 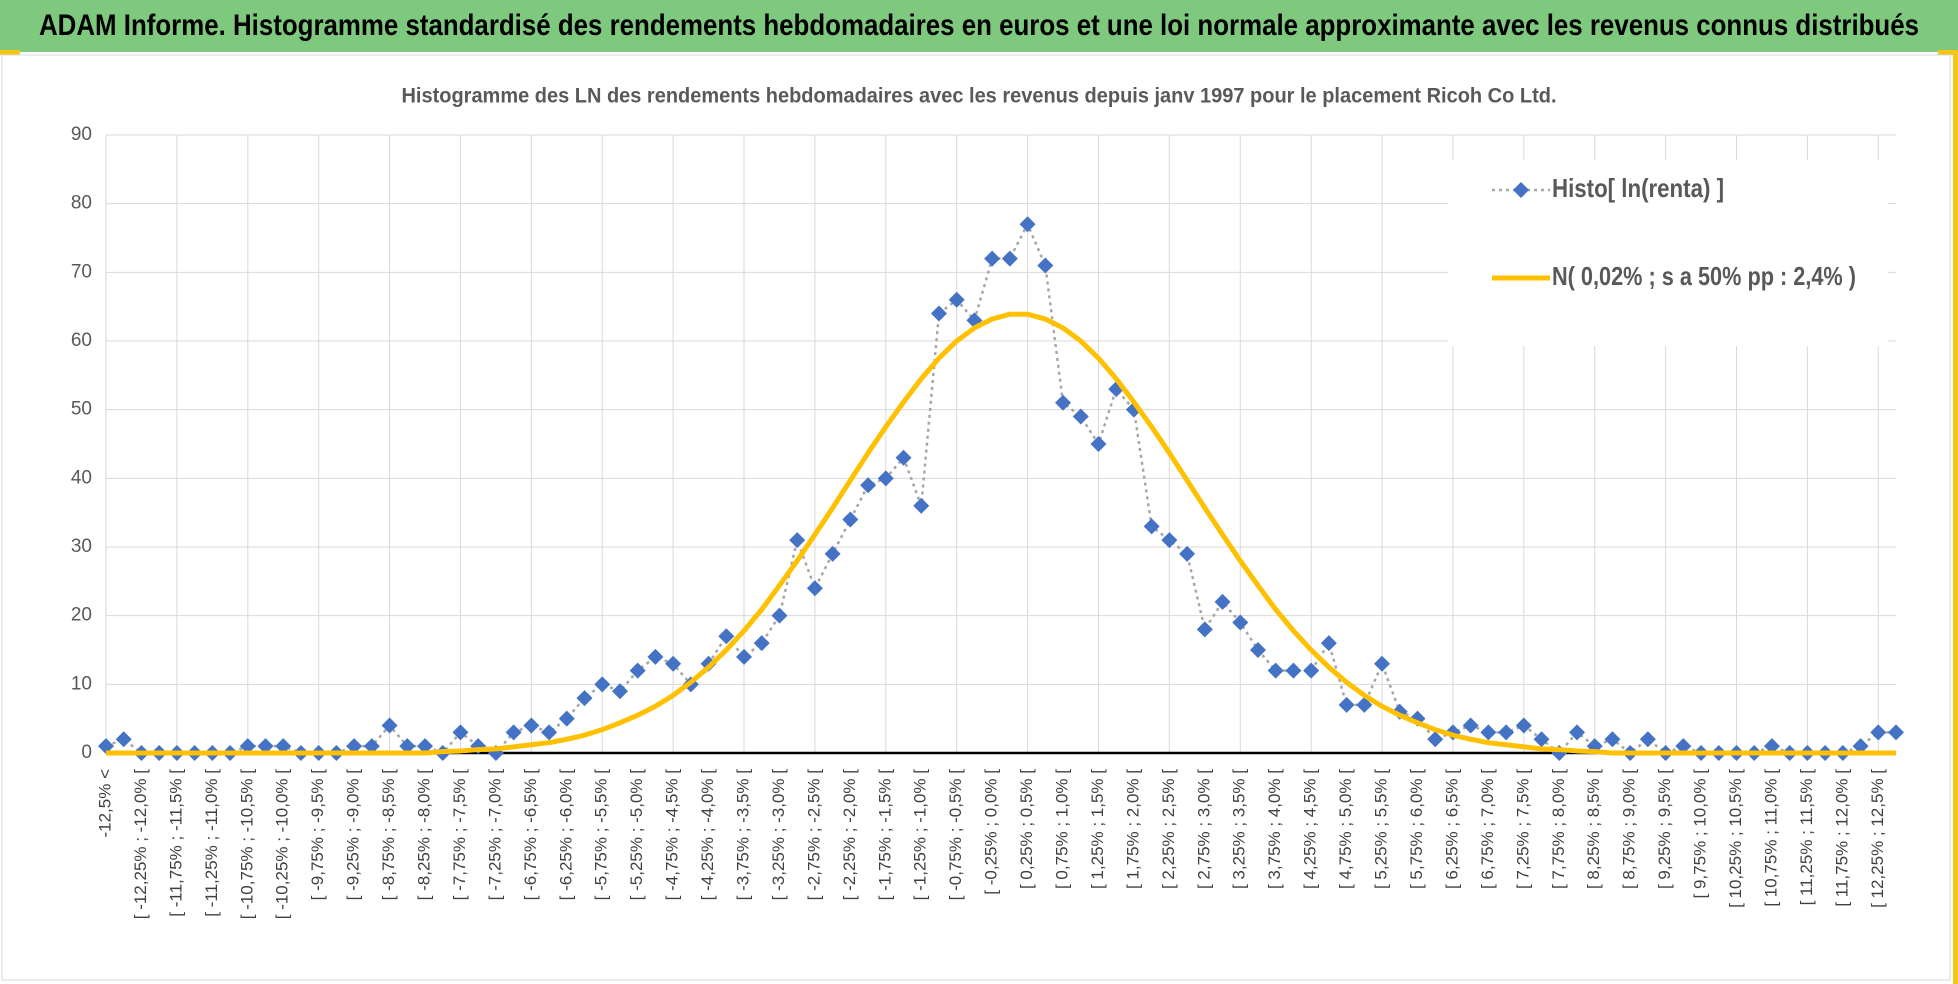 What do you see at coordinates (459, 835) in the screenshot?
I see `x-tick-label: [ -7,75% ; -7,5% [` at bounding box center [459, 835].